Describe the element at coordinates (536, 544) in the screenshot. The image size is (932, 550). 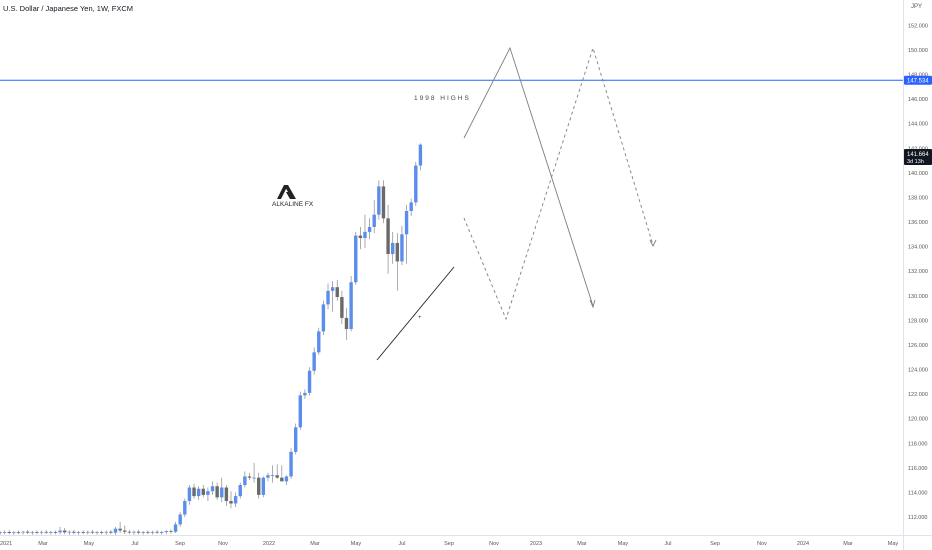
I see `time-tick-label: 2023` at that location.